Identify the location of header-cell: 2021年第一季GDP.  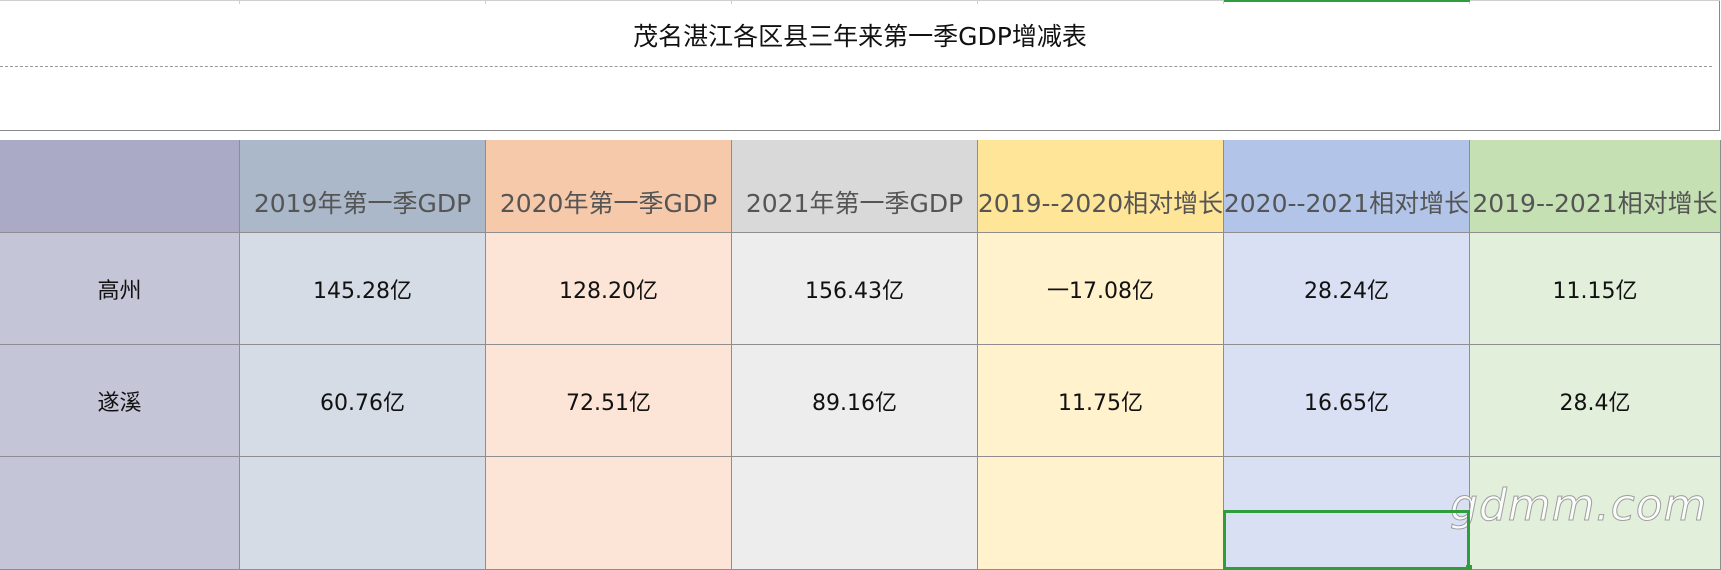
(855, 186).